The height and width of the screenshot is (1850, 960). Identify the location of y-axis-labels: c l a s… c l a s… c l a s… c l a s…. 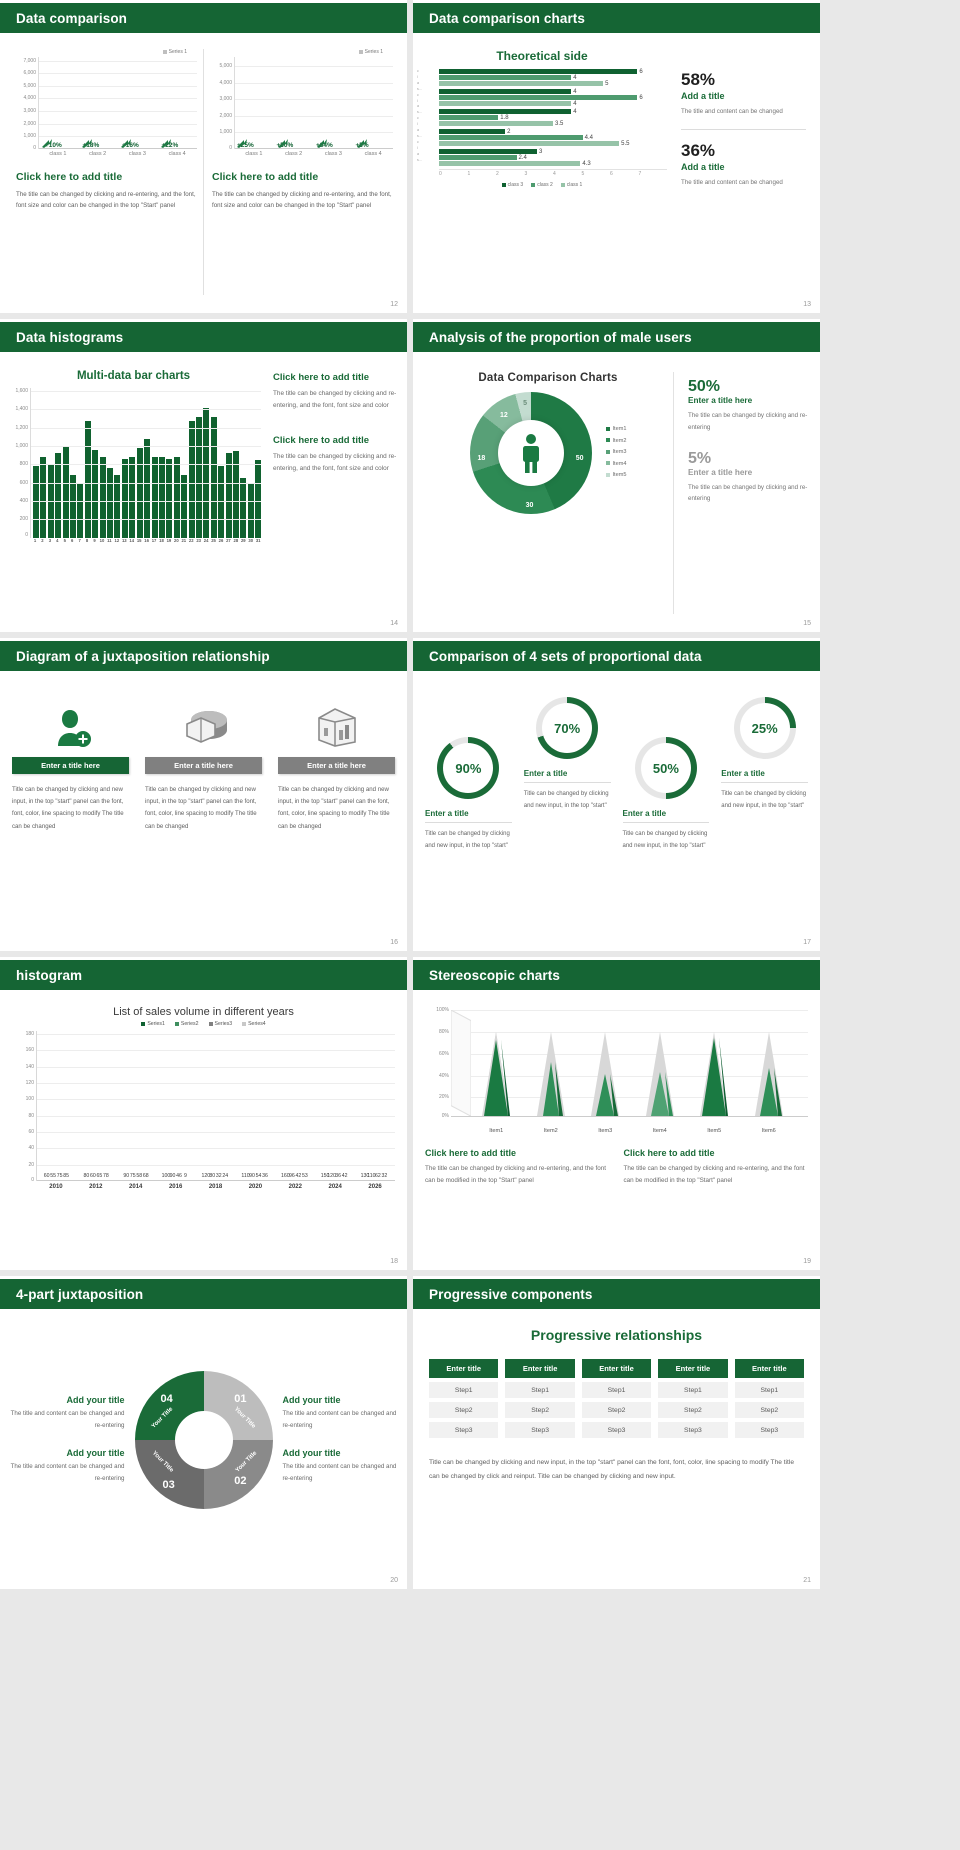
(420, 115).